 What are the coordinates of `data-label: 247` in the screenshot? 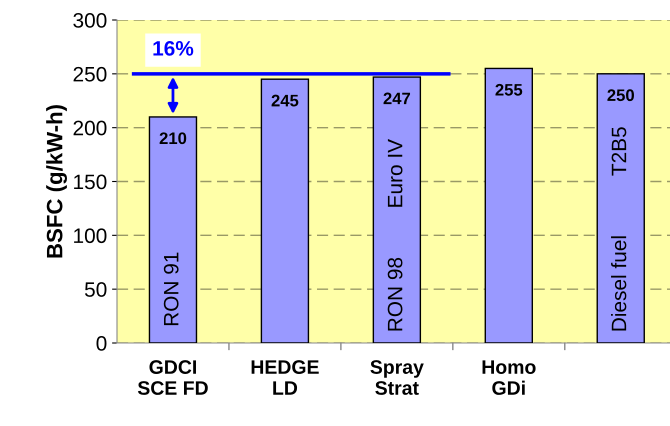 It's located at (397, 98).